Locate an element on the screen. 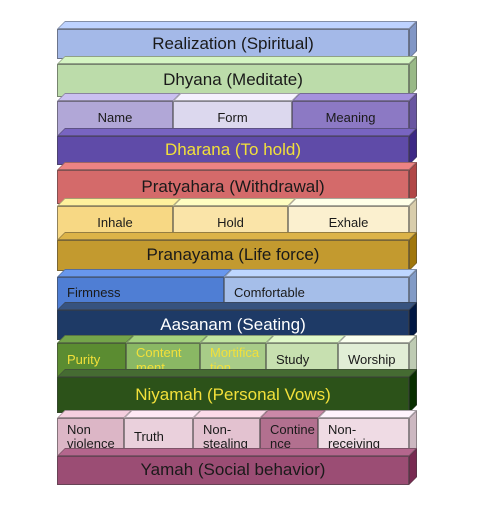 The height and width of the screenshot is (517, 483). dharana-layer-side-face is located at coordinates (413, 146).